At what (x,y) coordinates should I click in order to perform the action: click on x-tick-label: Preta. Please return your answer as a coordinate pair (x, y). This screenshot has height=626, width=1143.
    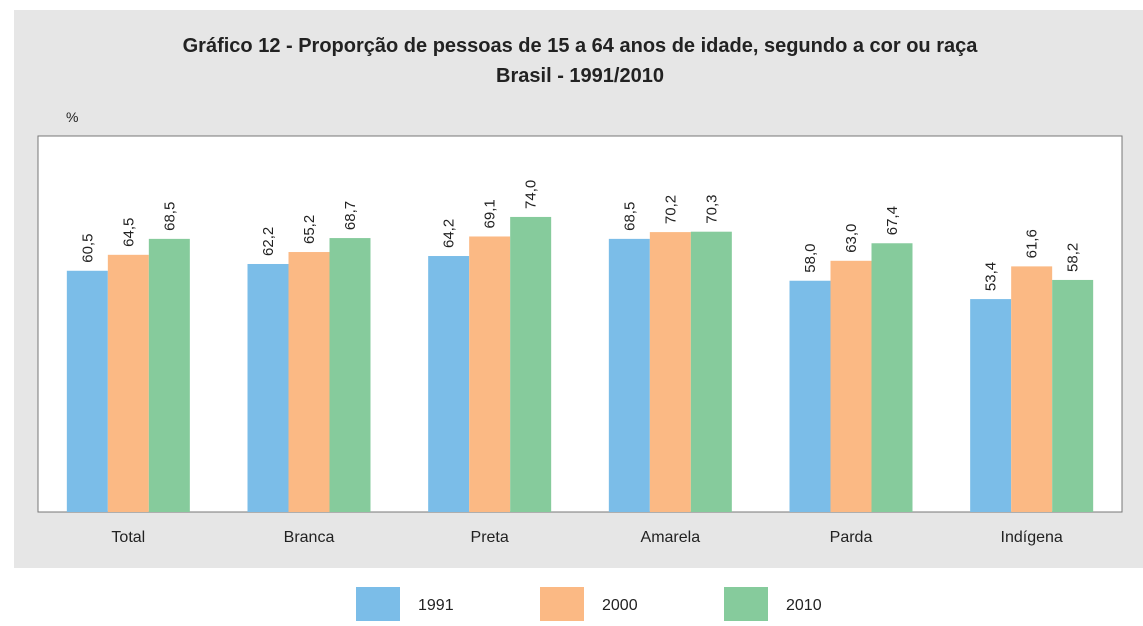
    Looking at the image, I should click on (490, 537).